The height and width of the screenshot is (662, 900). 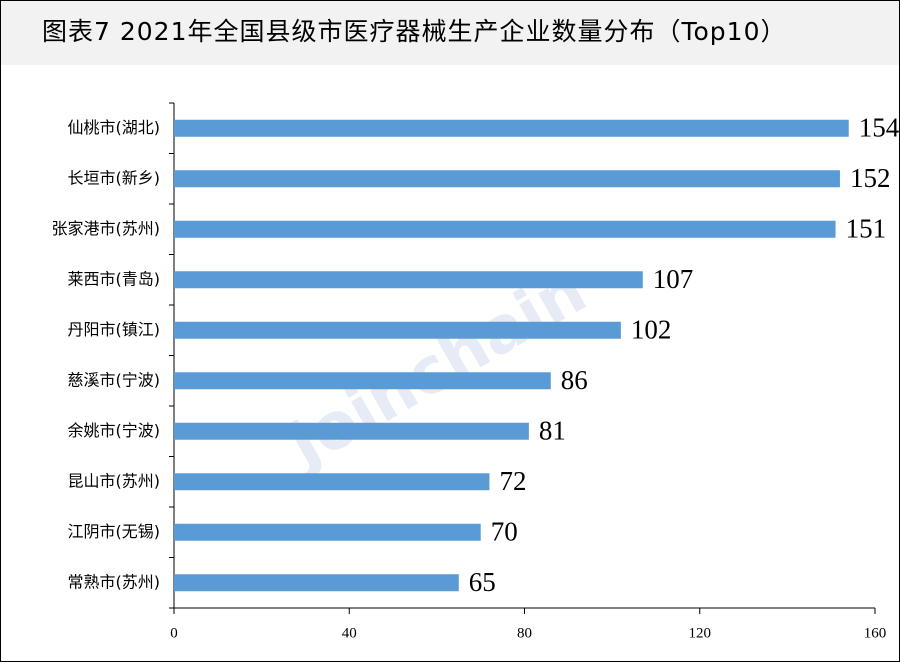 I want to click on value-label: 154, so click(x=879, y=127).